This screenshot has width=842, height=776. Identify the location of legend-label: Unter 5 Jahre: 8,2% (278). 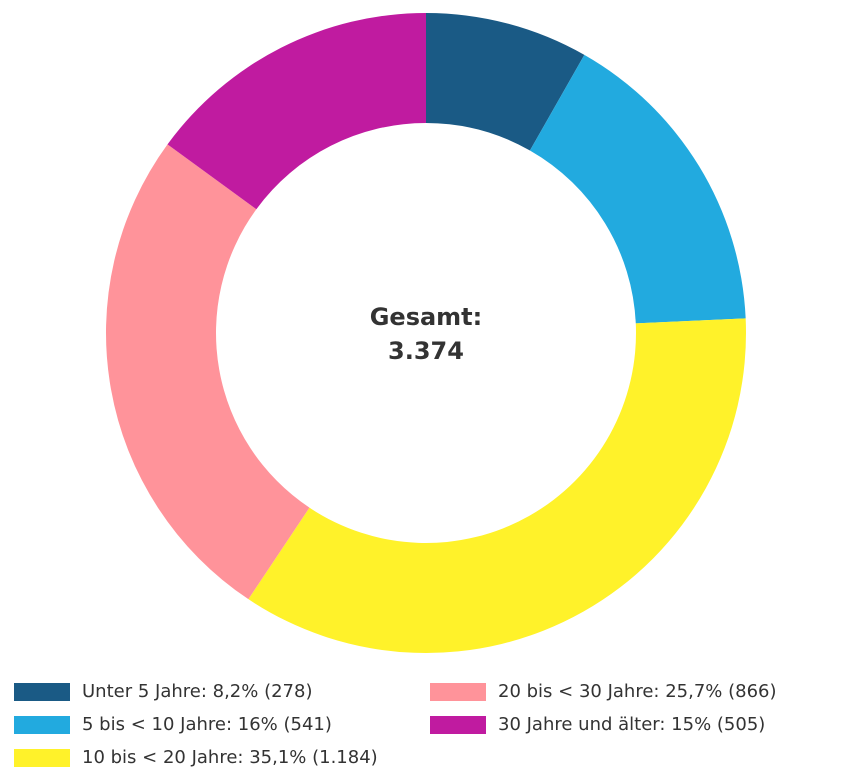
(197, 691).